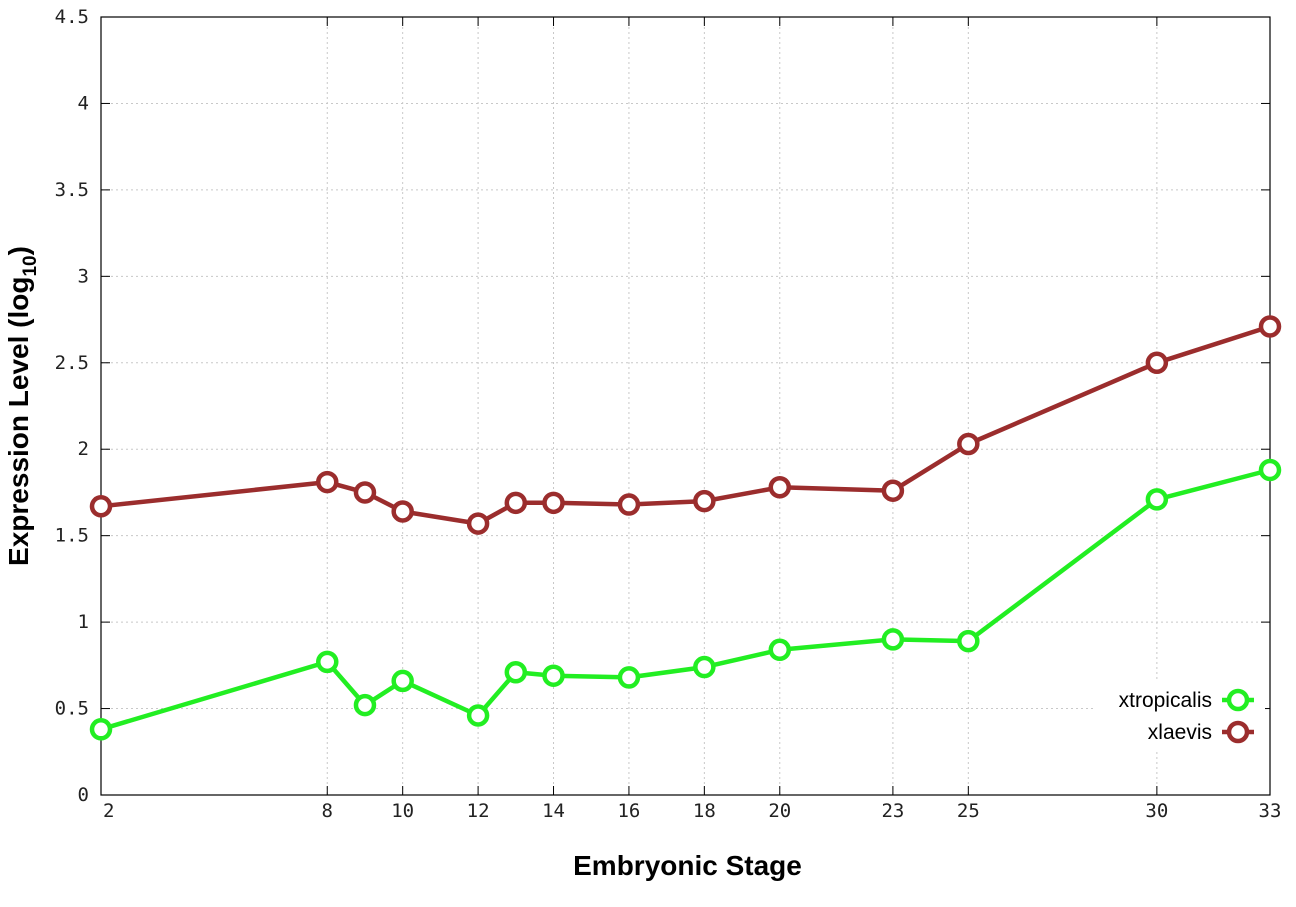  Describe the element at coordinates (83, 103) in the screenshot. I see `y-tick-label: 4` at that location.